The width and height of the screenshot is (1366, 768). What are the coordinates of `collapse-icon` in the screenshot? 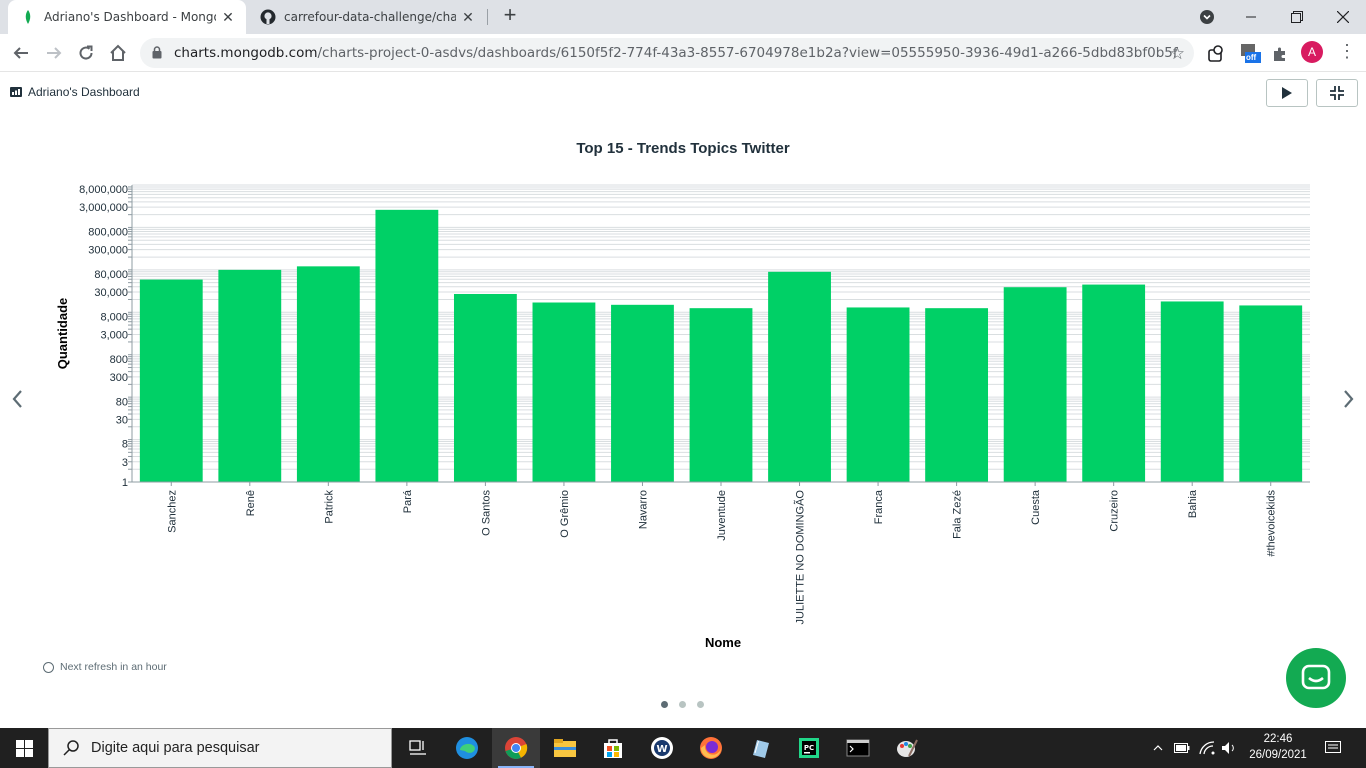 It's located at (1337, 93).